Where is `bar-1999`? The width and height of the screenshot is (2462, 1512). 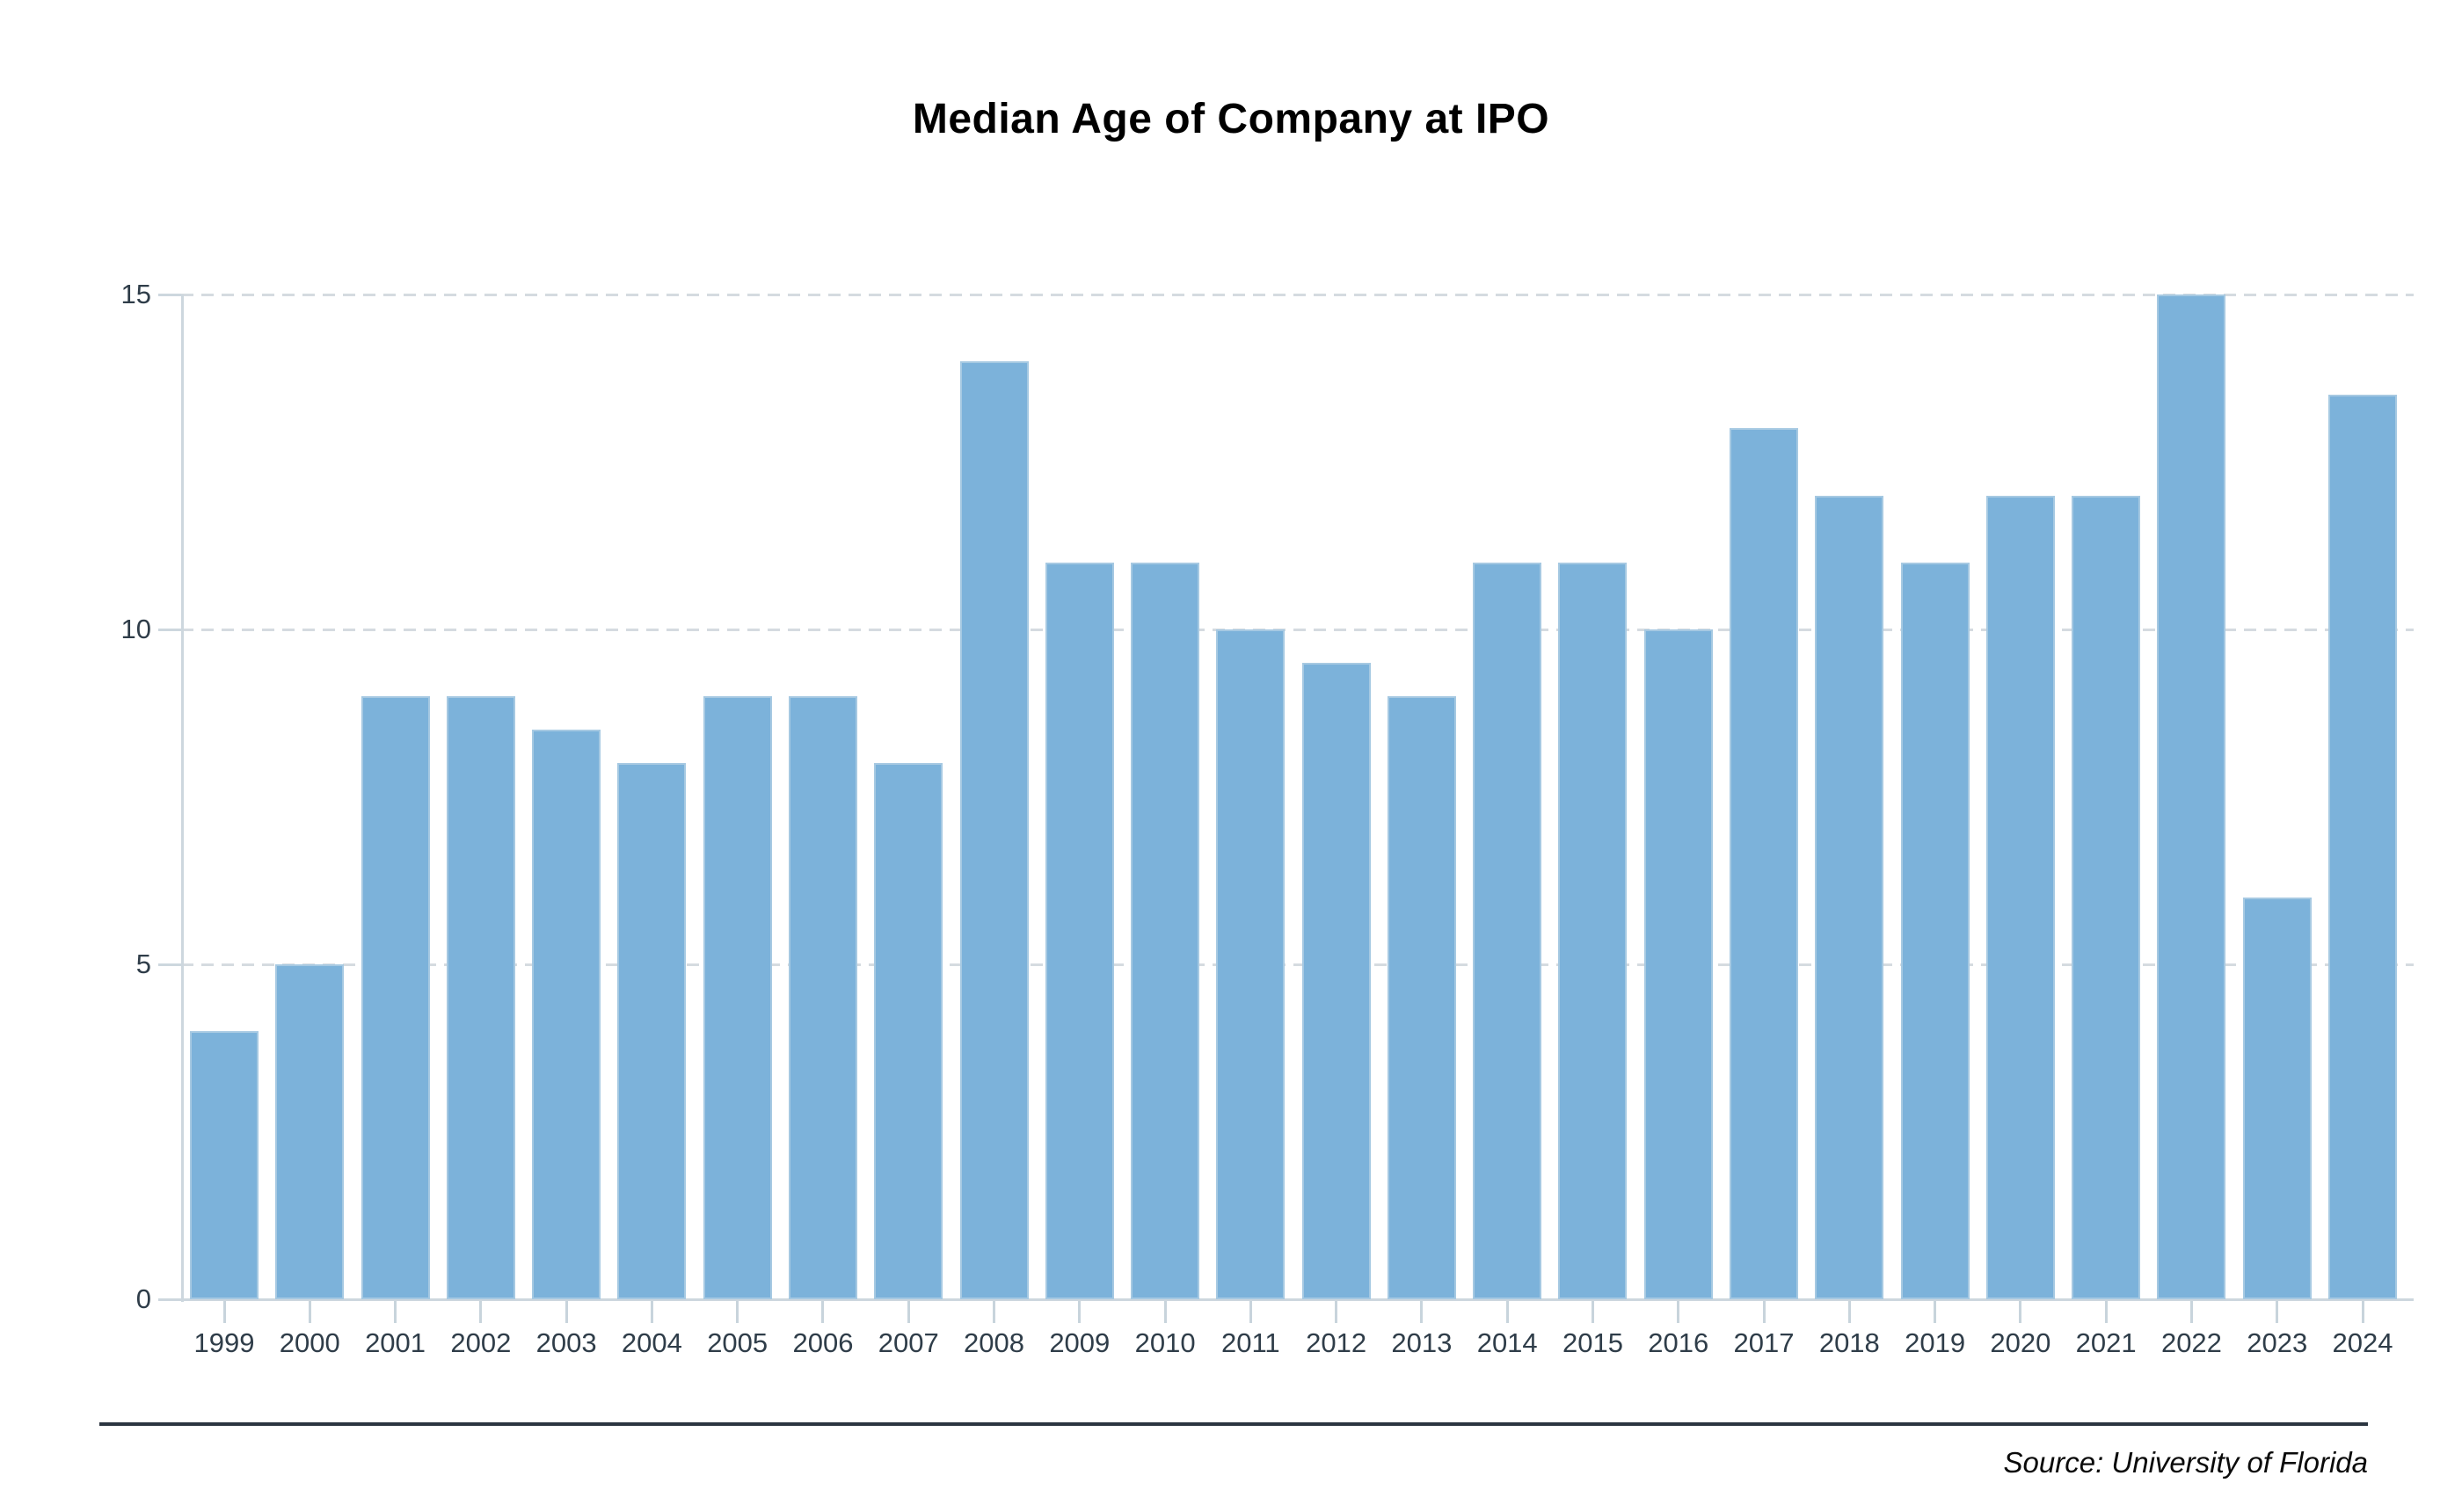
bar-1999 is located at coordinates (224, 1165).